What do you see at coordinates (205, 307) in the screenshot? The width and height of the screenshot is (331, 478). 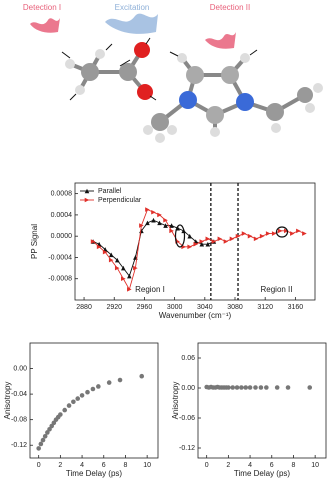 I see `x-tick-label: 3040` at bounding box center [205, 307].